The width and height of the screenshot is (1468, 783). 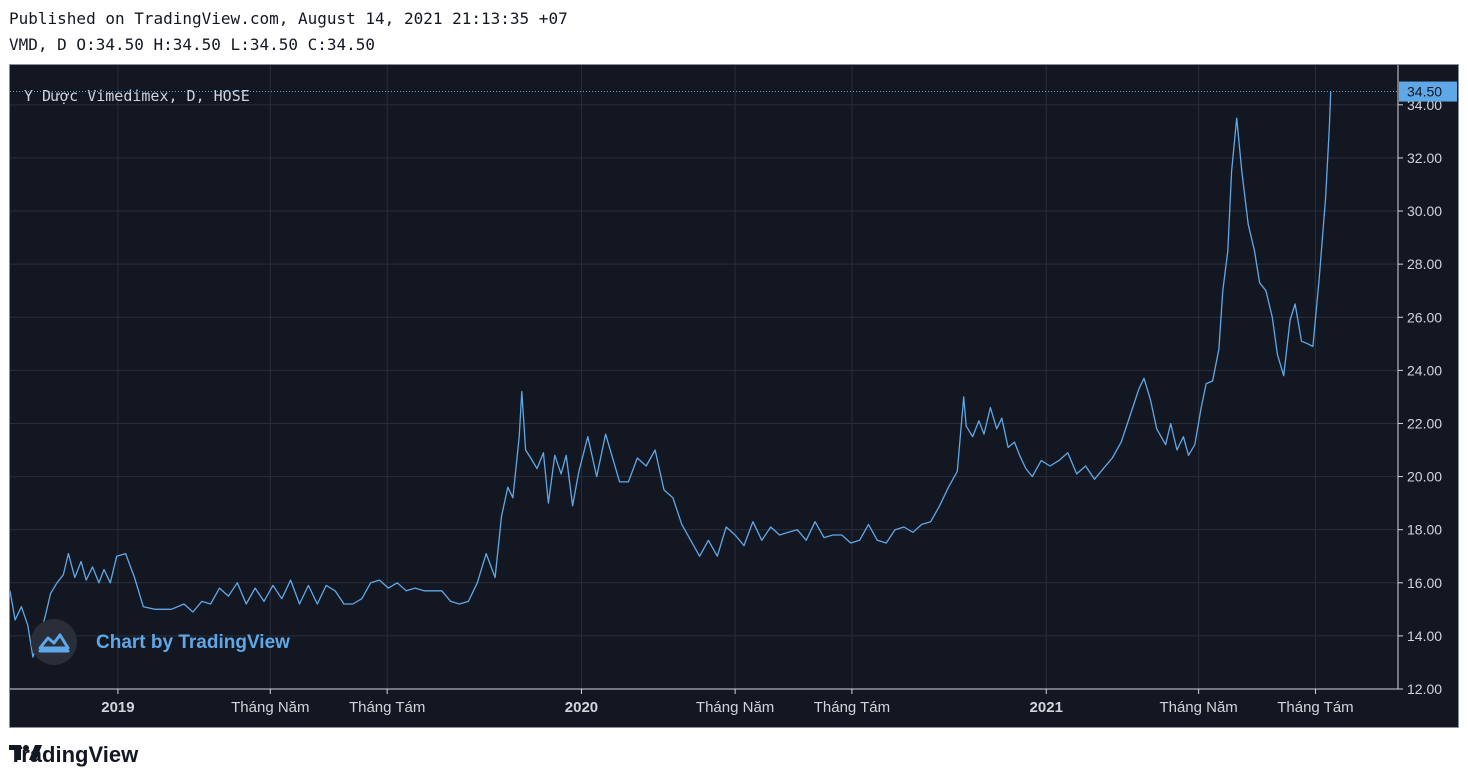 What do you see at coordinates (192, 44) in the screenshot?
I see `ohlc-readout: VMD, D O:34.50 H:34.50 L:34.50 C:34.50` at bounding box center [192, 44].